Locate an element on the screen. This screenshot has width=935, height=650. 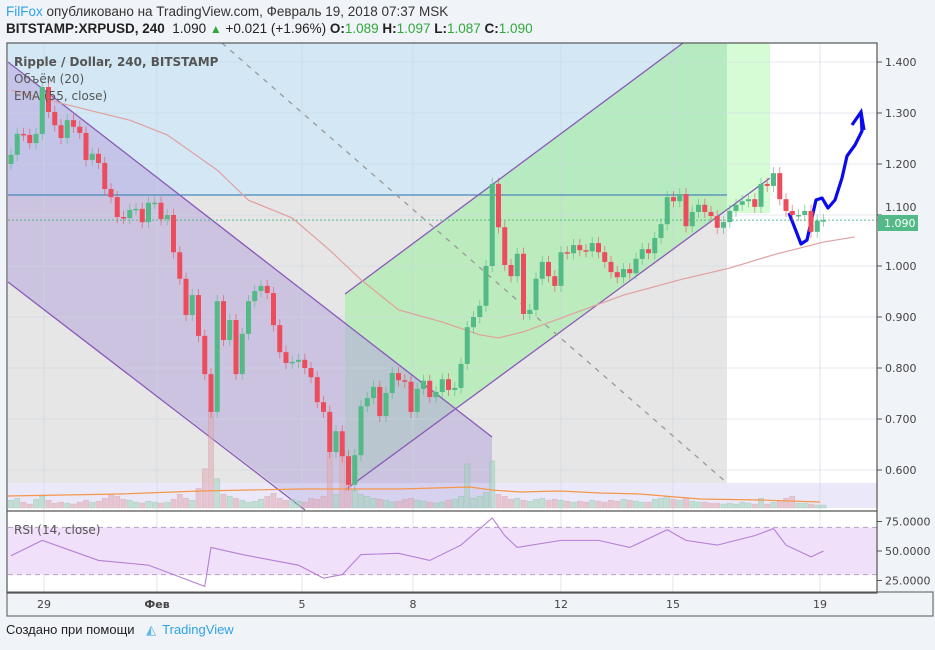
time-axis-frame is located at coordinates (470, 604).